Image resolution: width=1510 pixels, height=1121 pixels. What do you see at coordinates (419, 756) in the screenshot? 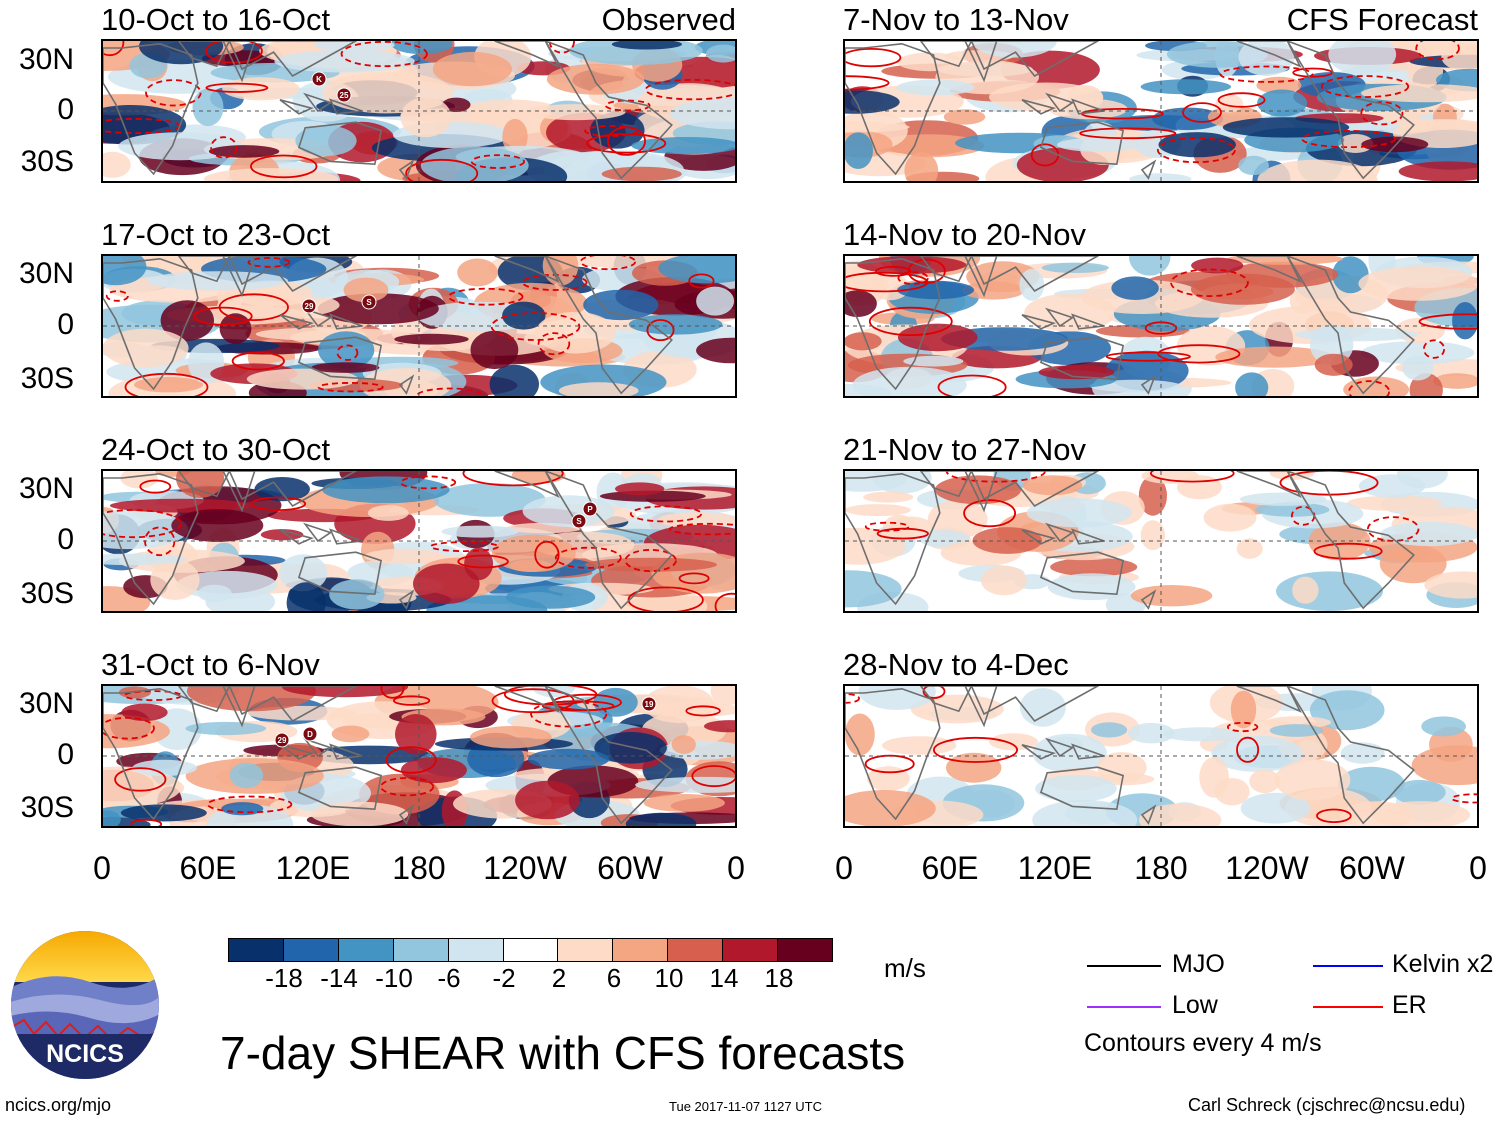
I see `map-panel-observed-4: 29 D 19` at bounding box center [419, 756].